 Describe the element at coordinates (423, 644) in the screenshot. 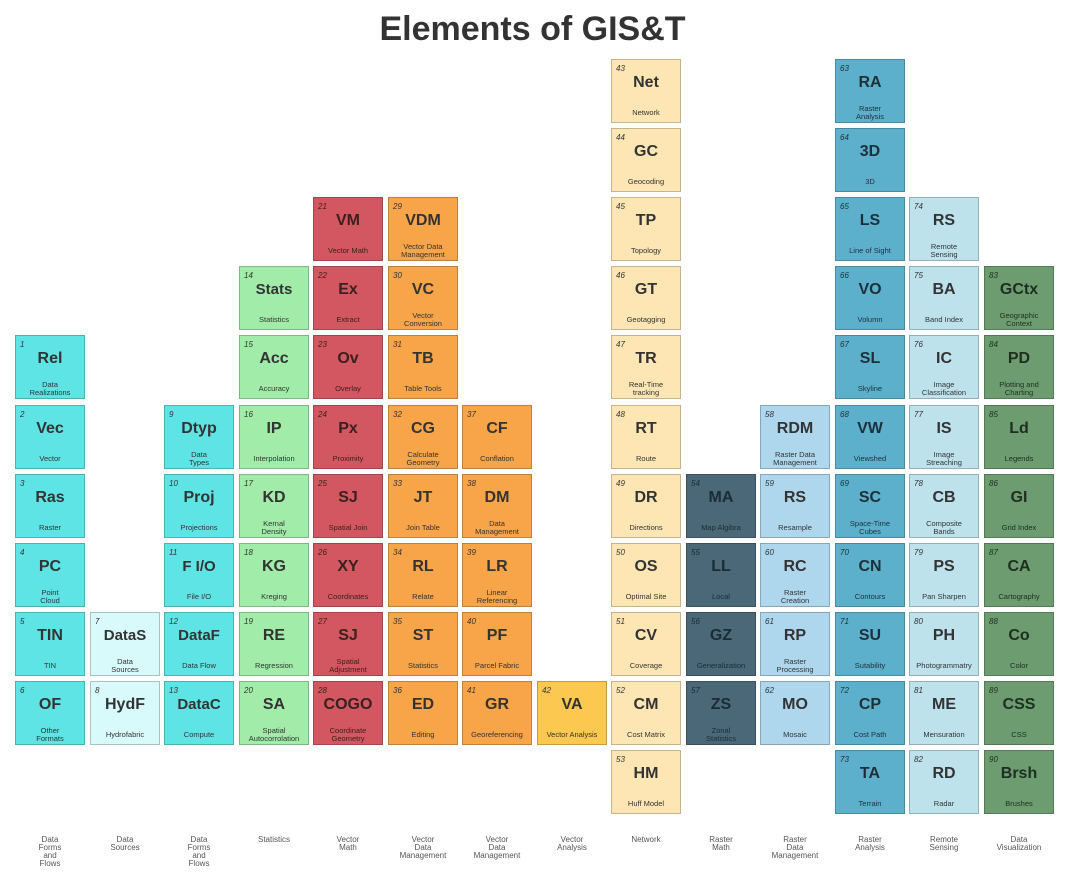

I see `element-tile: 35 ST Statistics` at that location.